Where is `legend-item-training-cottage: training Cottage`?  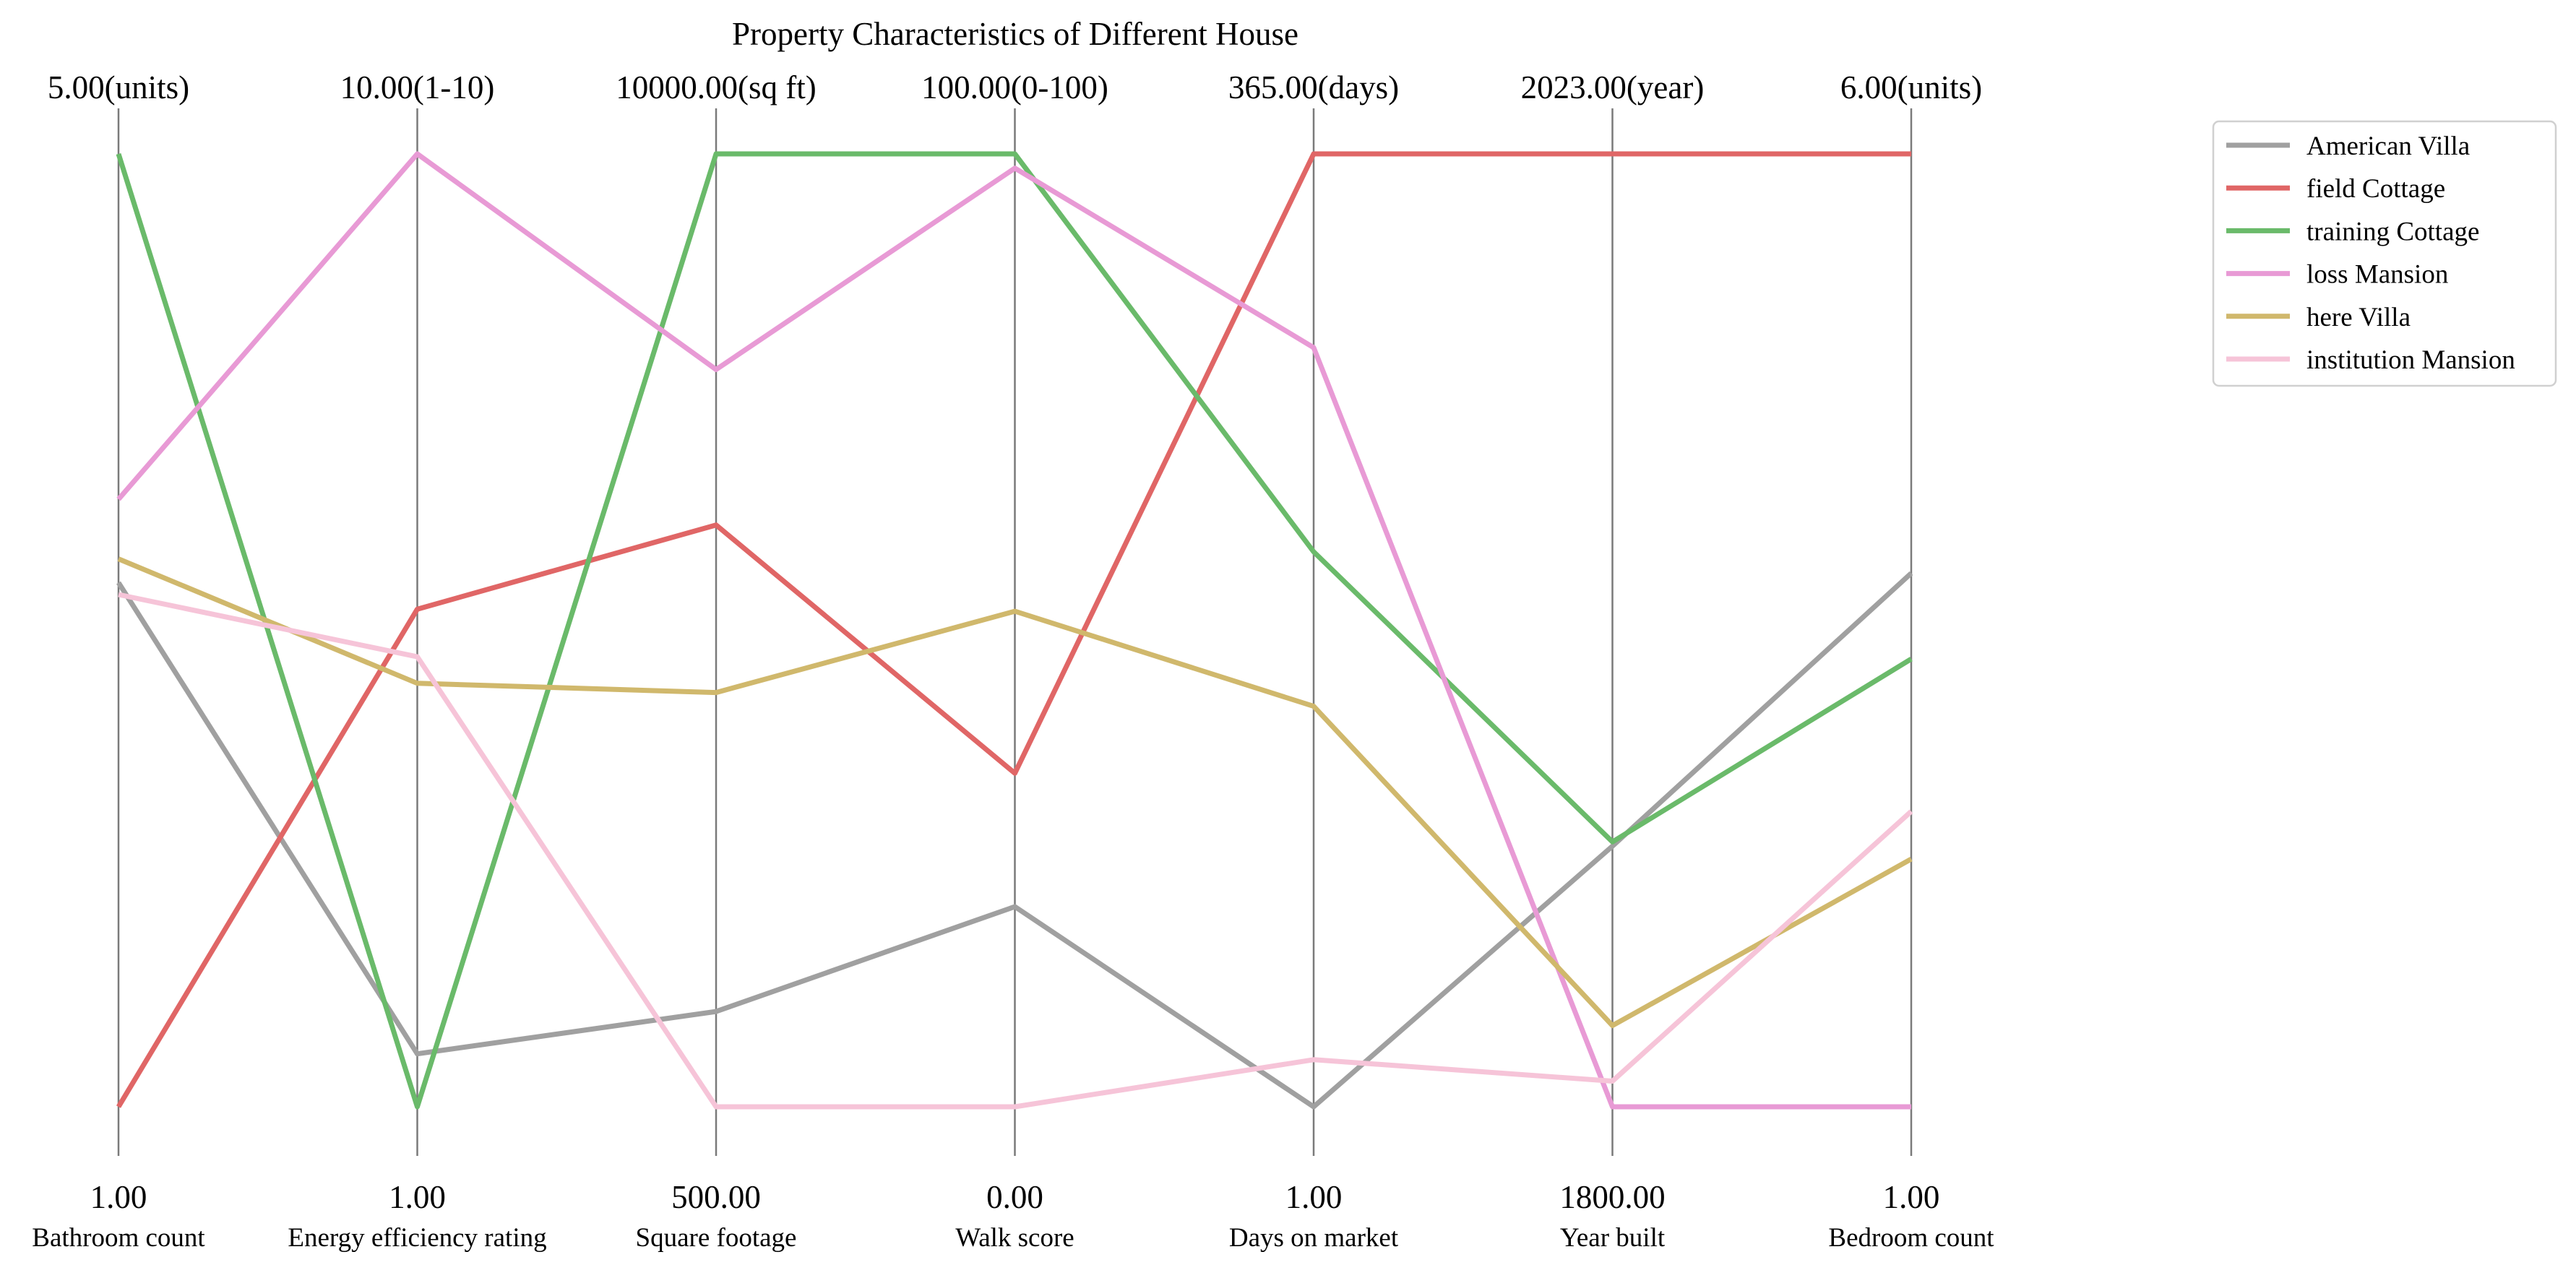 legend-item-training-cottage: training Cottage is located at coordinates (2352, 231).